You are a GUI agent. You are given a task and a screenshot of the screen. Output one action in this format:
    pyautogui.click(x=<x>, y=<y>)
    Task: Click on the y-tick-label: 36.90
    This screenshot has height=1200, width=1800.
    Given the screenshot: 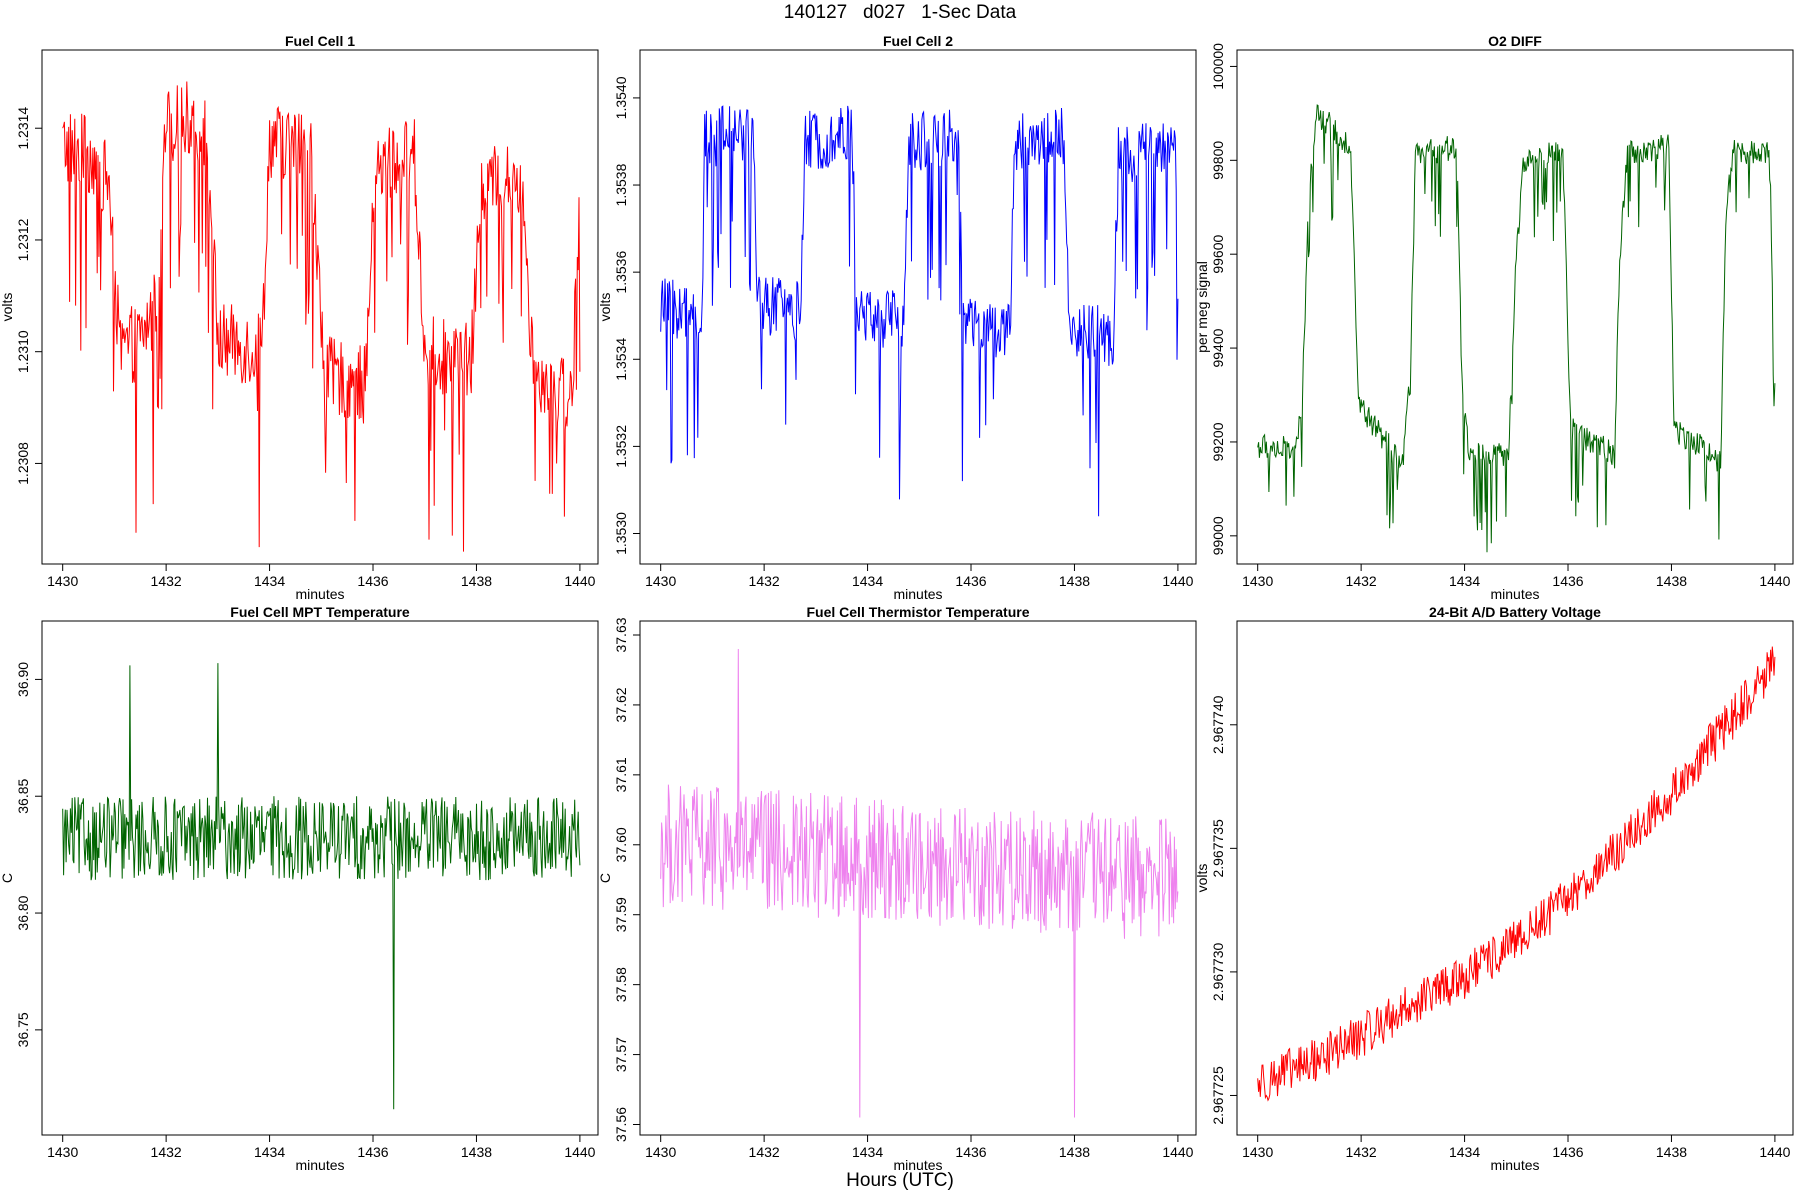 What is the action you would take?
    pyautogui.click(x=23, y=679)
    